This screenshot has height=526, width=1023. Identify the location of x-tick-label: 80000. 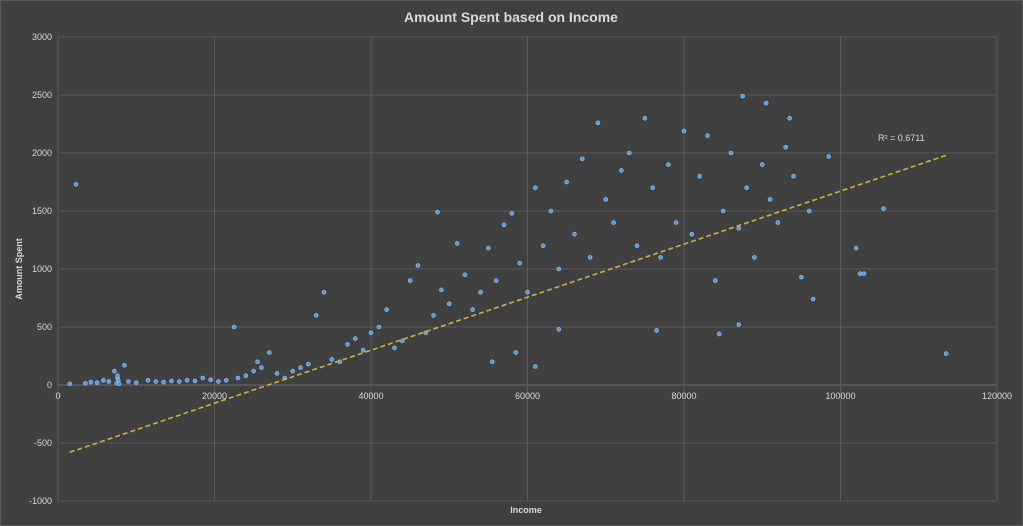
(683, 396).